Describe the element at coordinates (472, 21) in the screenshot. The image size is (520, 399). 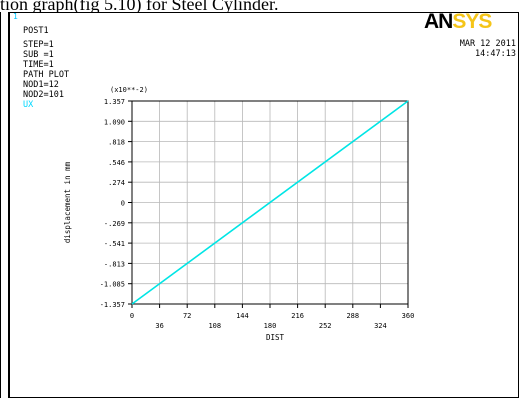
I see `logo-part2: SYS` at that location.